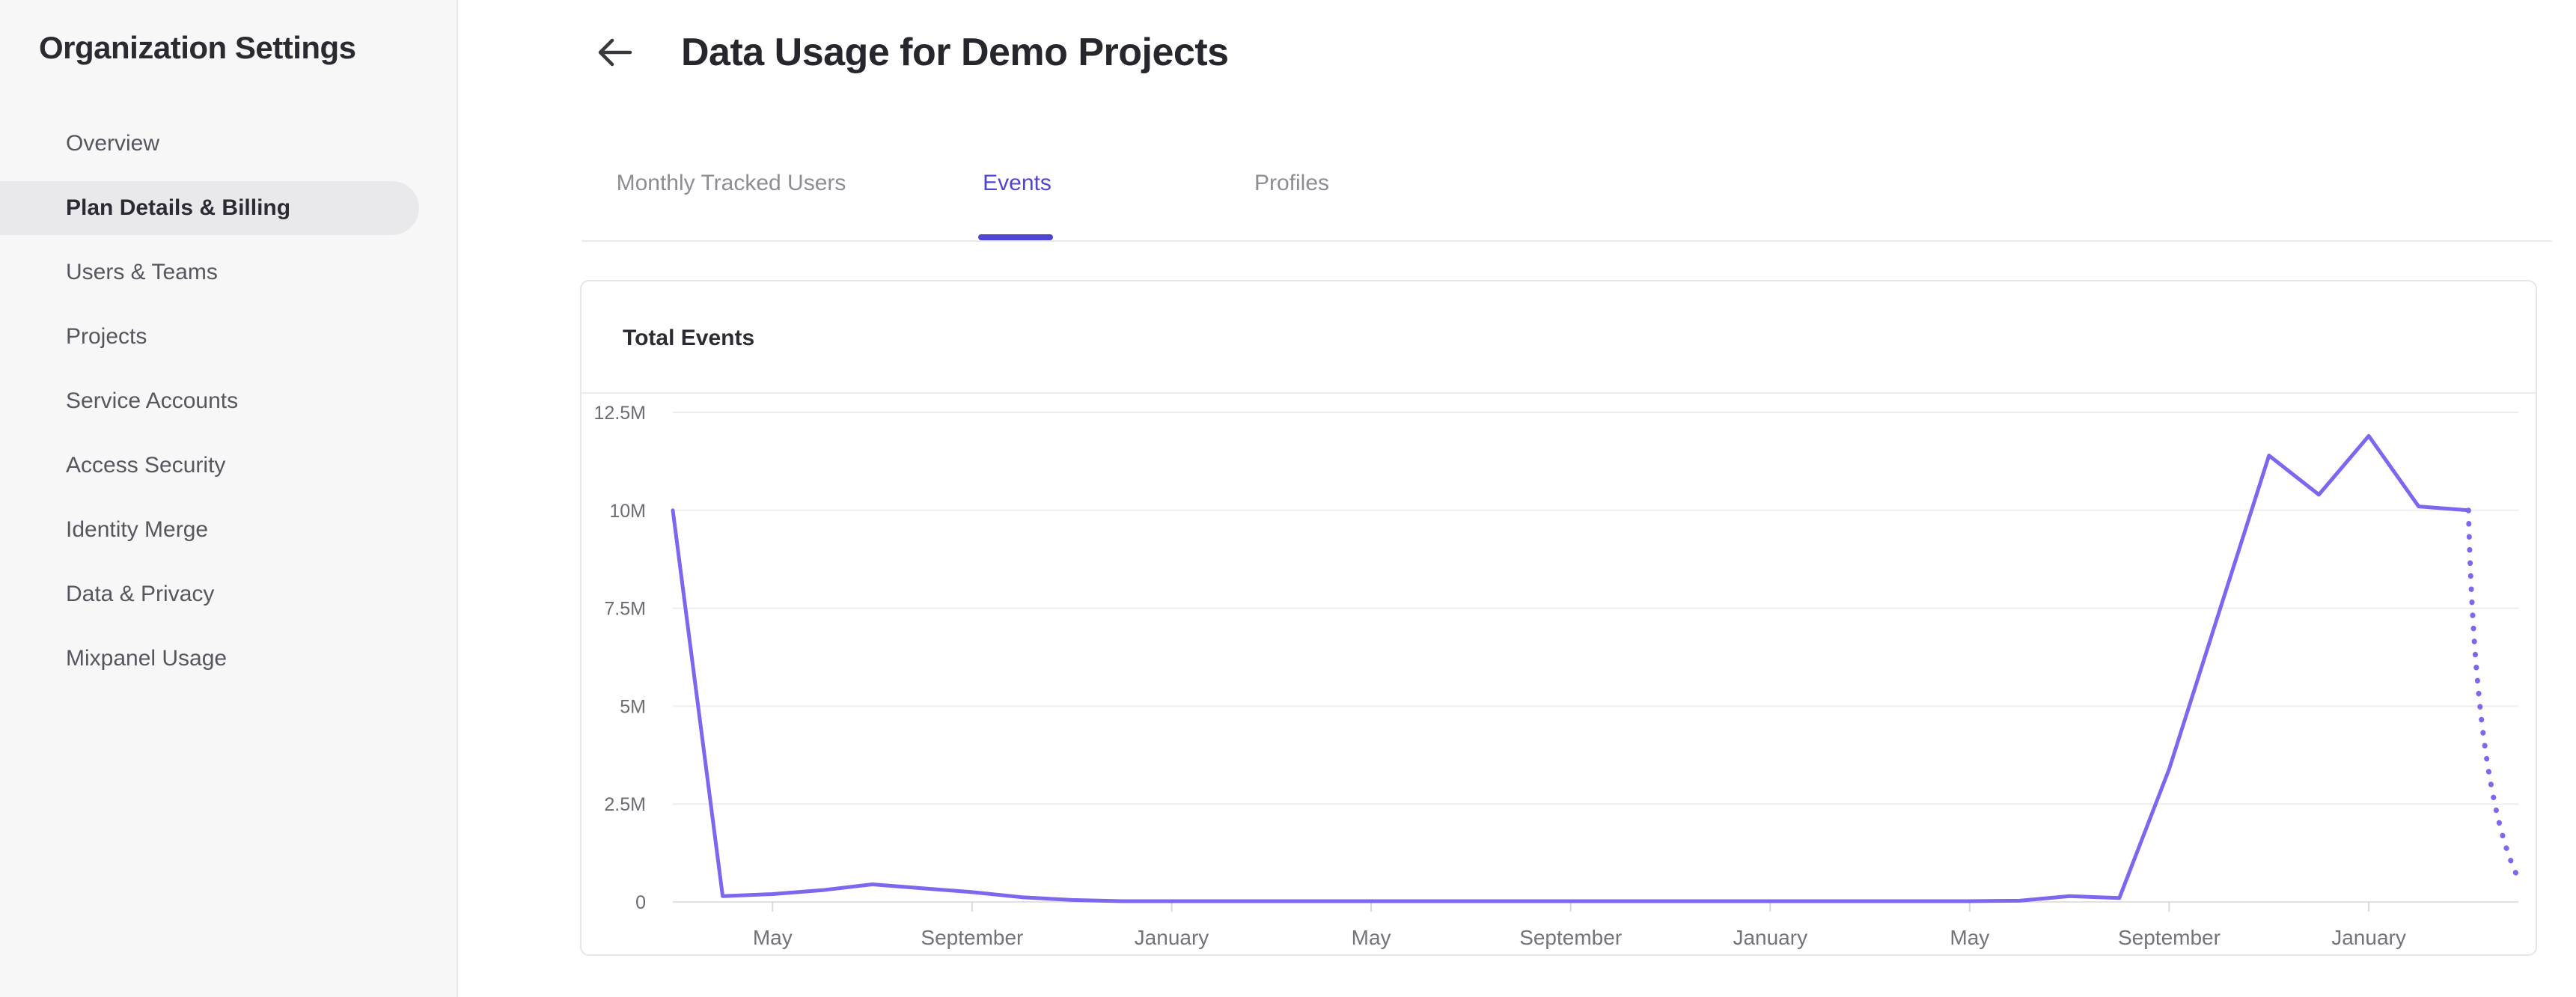 This screenshot has height=997, width=2576. I want to click on sidebar-item-mixpanel-usage: Mixpanel Usage, so click(229, 658).